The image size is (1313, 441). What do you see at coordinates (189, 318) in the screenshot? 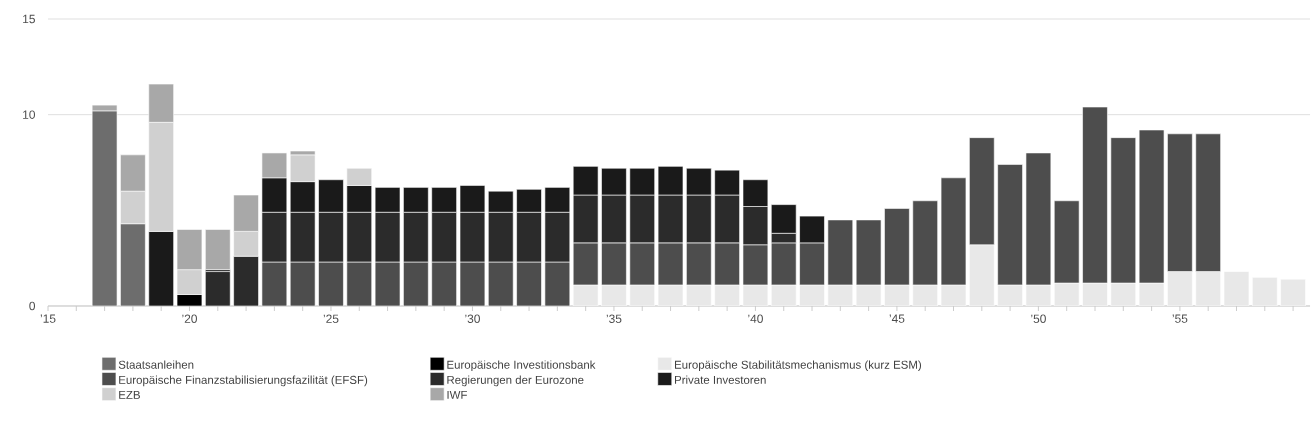
I see `x-tick-label: ’20` at bounding box center [189, 318].